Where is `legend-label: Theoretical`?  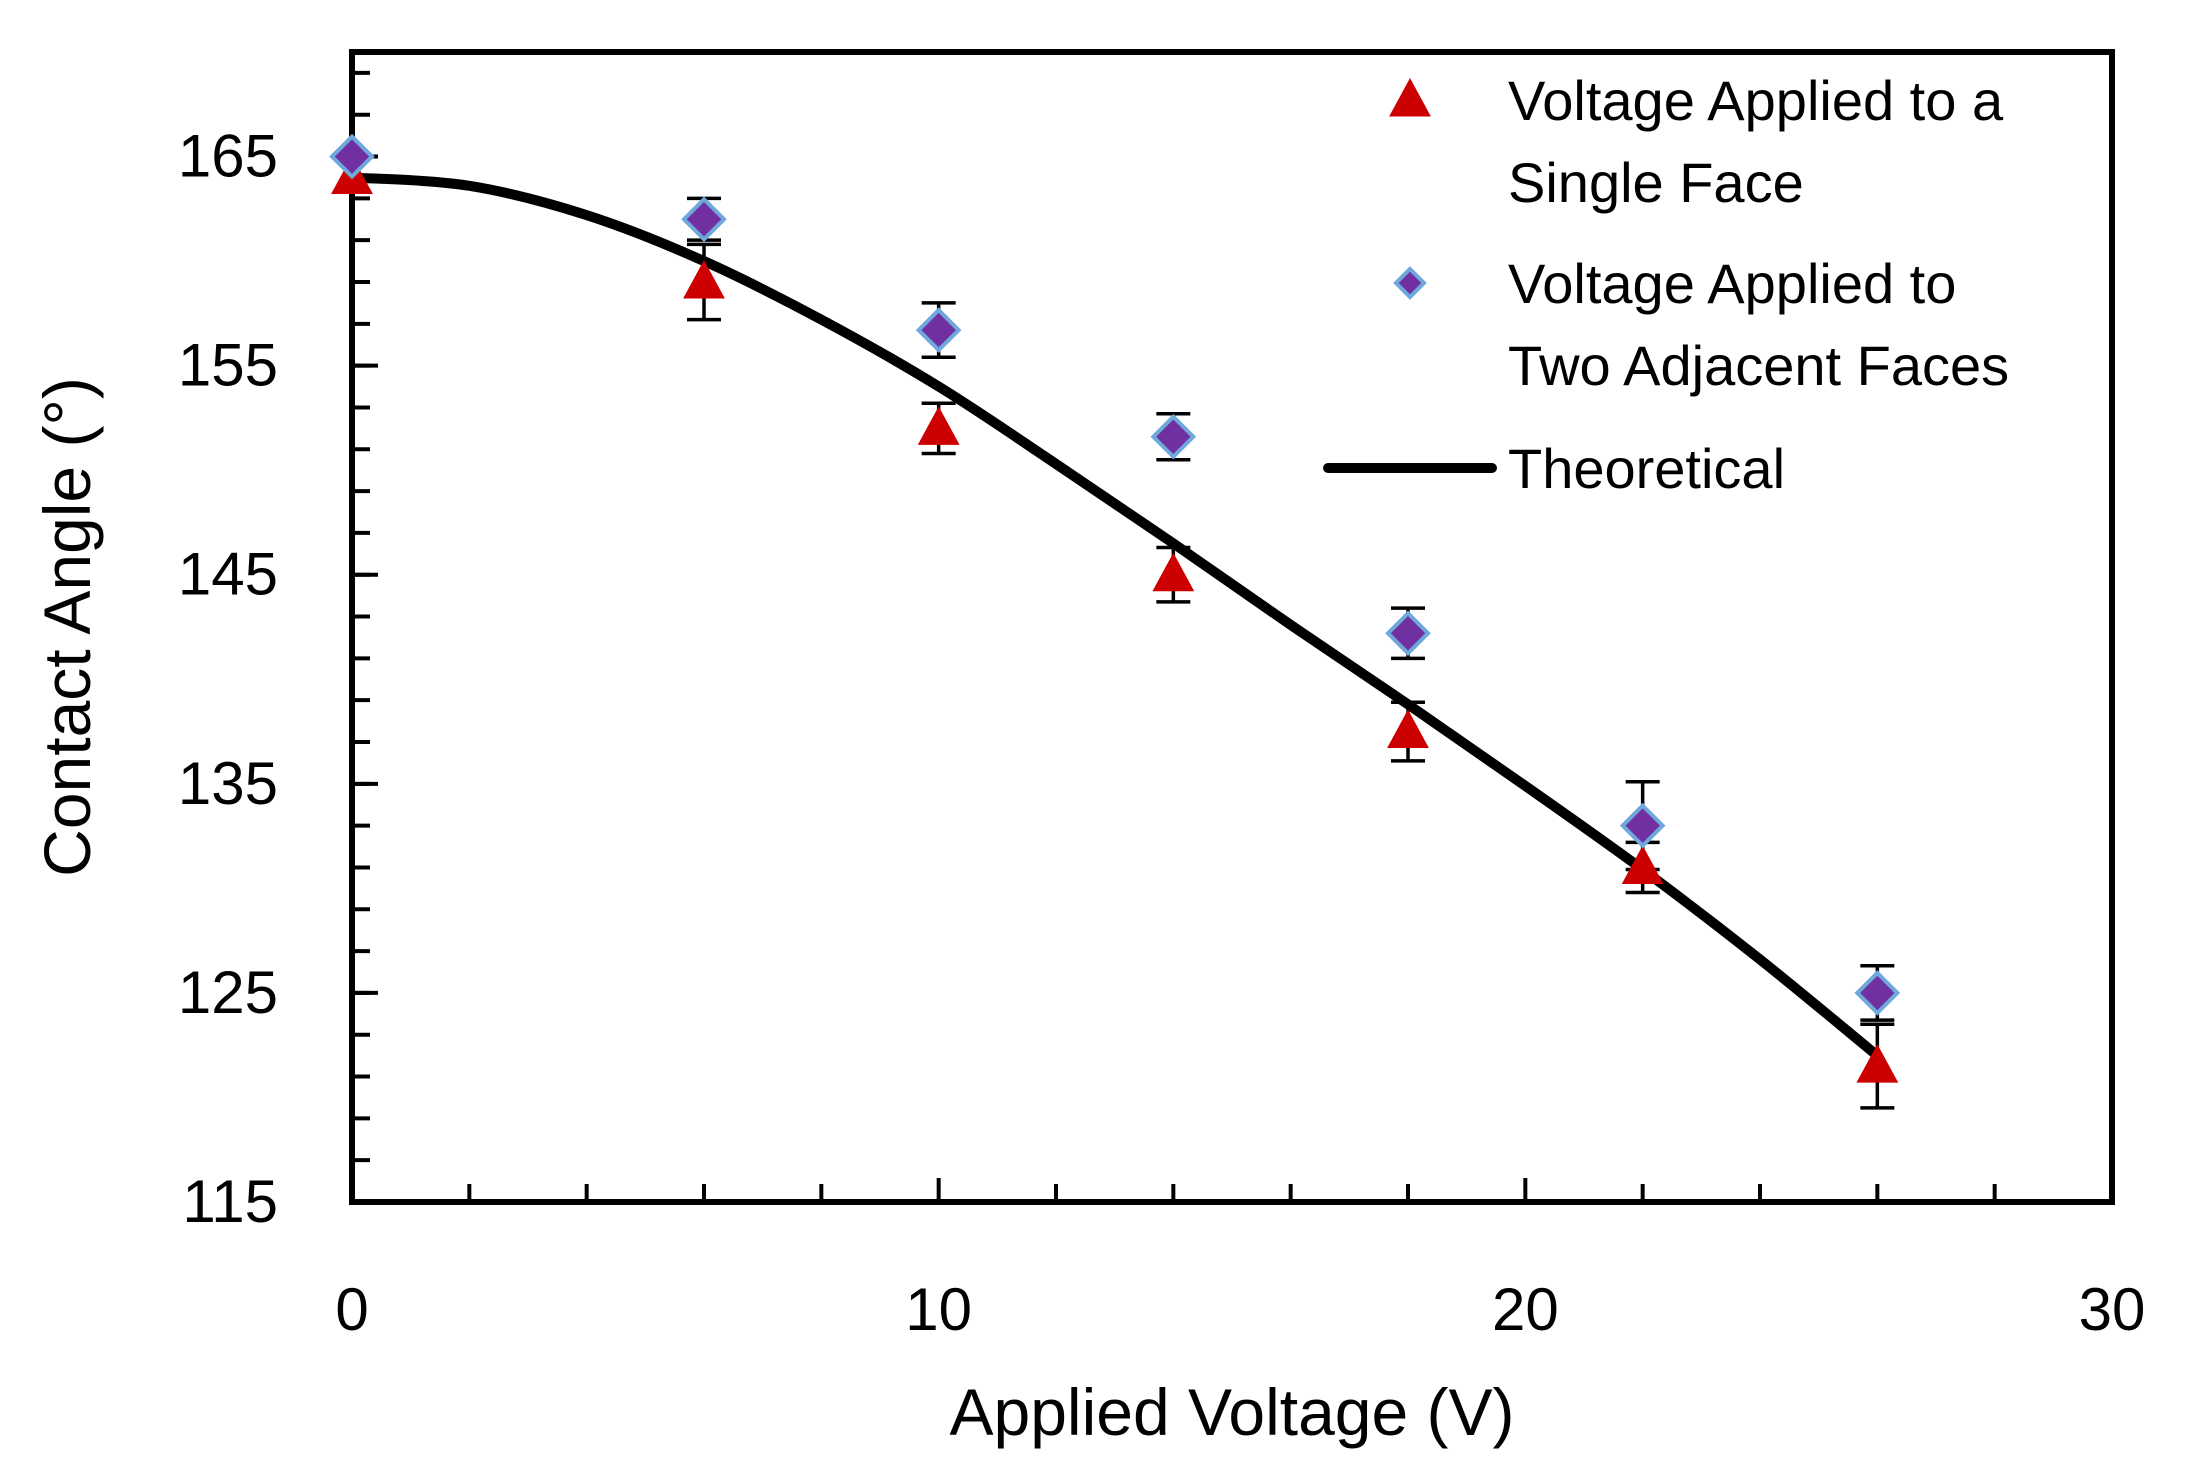
legend-label: Theoretical is located at coordinates (1646, 468).